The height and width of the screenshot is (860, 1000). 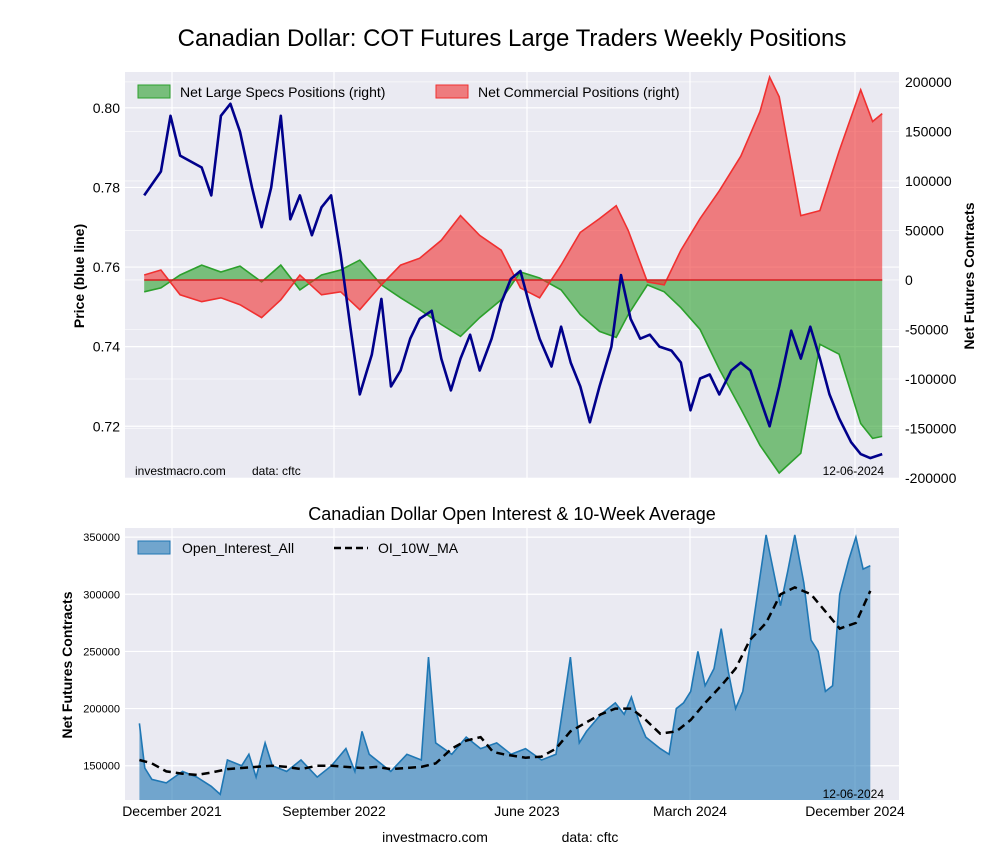 What do you see at coordinates (590, 837) in the screenshot?
I see `footer-data: data: cftc` at bounding box center [590, 837].